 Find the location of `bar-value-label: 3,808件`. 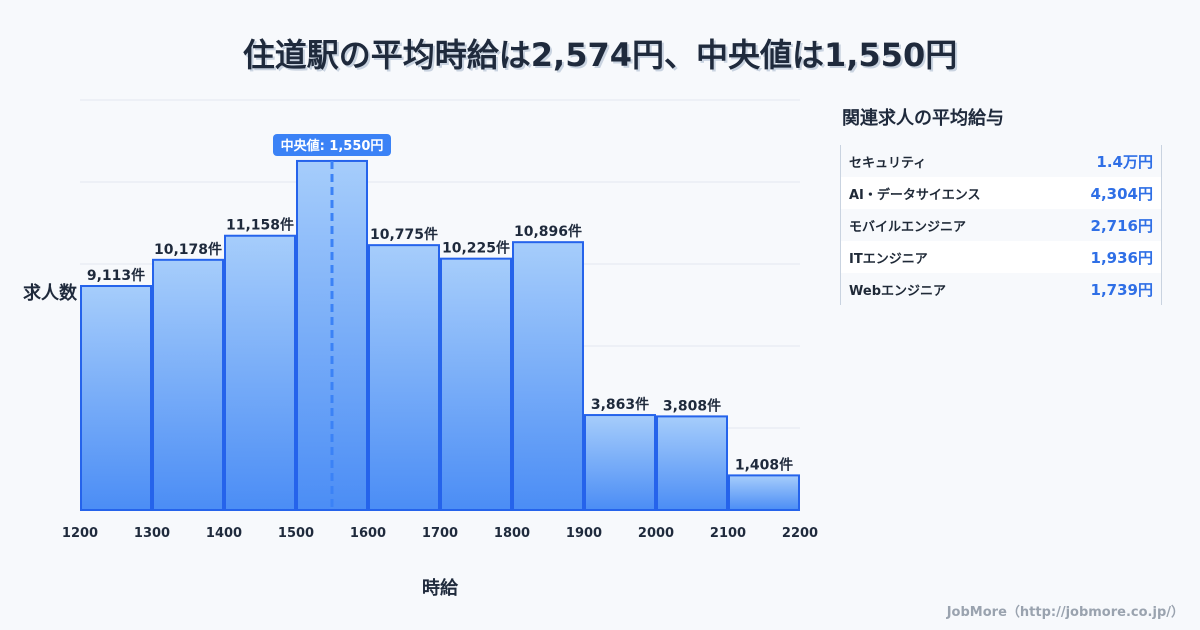

bar-value-label: 3,808件 is located at coordinates (692, 405).